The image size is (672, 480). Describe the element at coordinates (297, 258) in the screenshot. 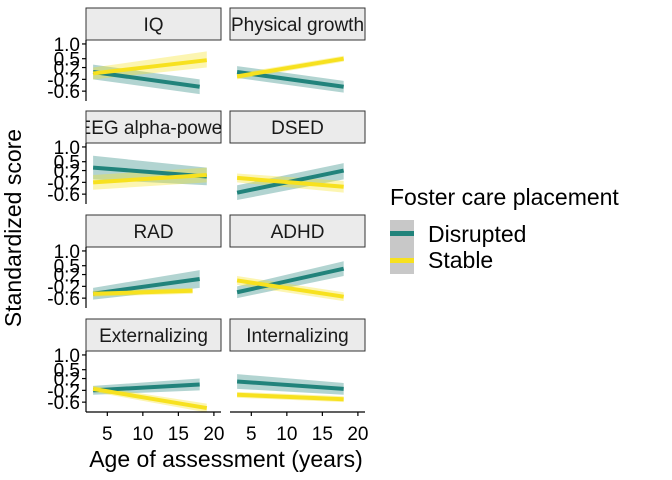

I see `facet-panel-adhd: ADHD` at that location.